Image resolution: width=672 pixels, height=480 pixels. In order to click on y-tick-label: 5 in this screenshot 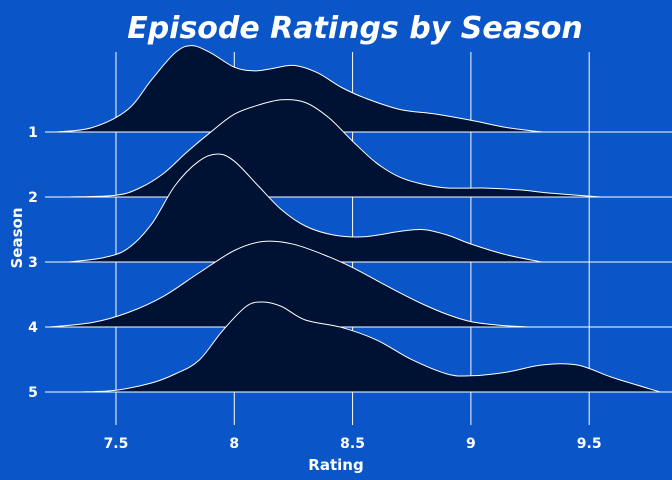, I will do `click(33, 393)`.